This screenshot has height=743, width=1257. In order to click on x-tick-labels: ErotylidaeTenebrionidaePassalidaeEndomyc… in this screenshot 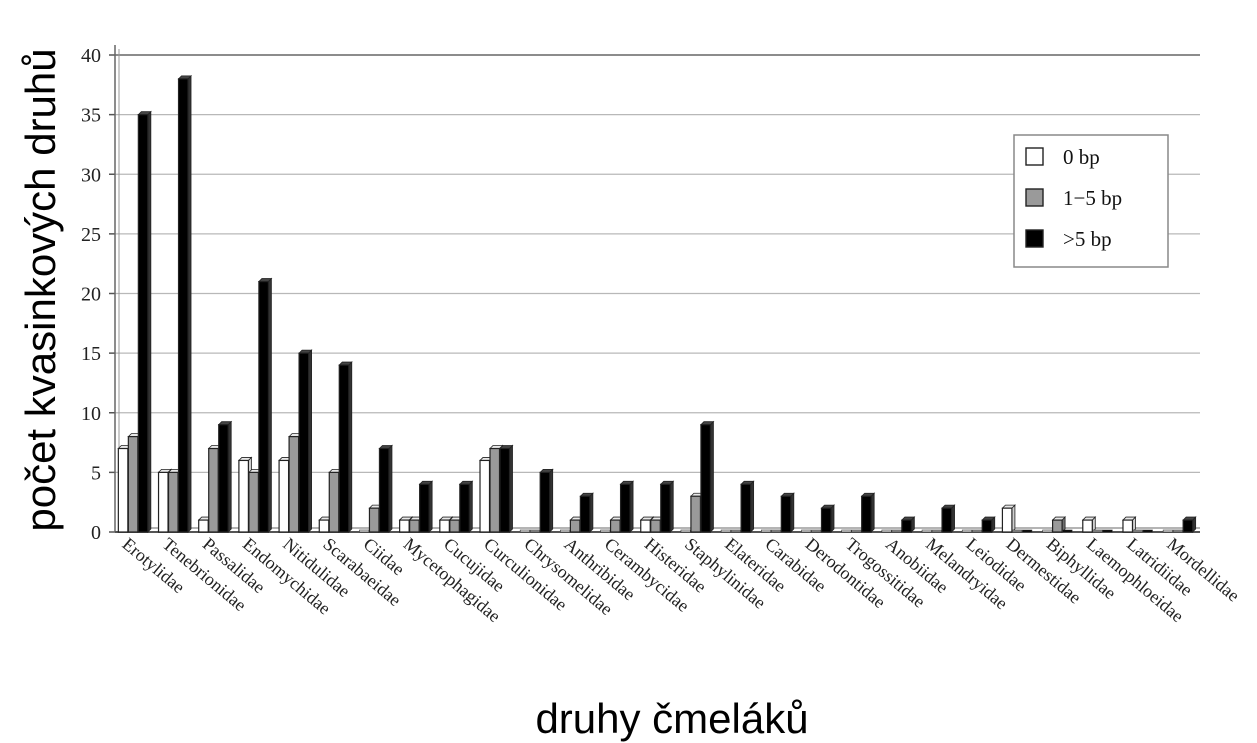, I will do `click(681, 580)`.